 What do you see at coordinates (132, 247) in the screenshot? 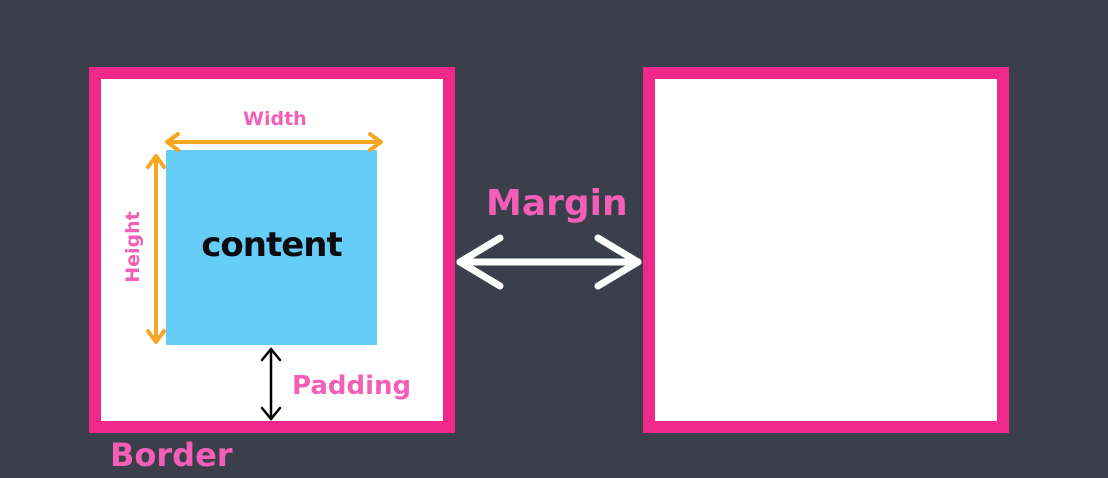
I see `height-label: Height` at bounding box center [132, 247].